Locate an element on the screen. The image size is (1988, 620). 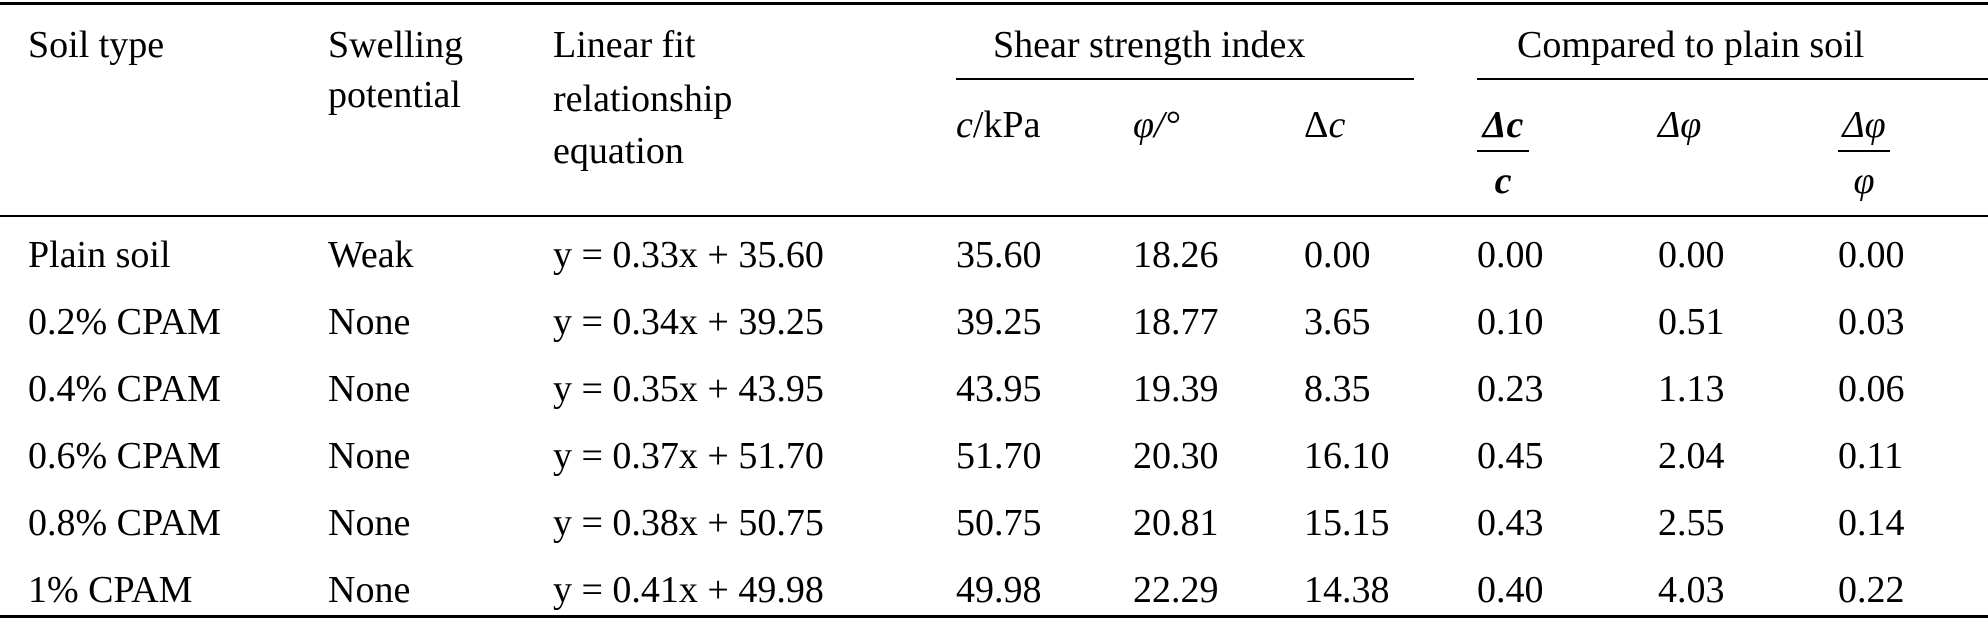
compared-group-rule is located at coordinates (1732, 79).